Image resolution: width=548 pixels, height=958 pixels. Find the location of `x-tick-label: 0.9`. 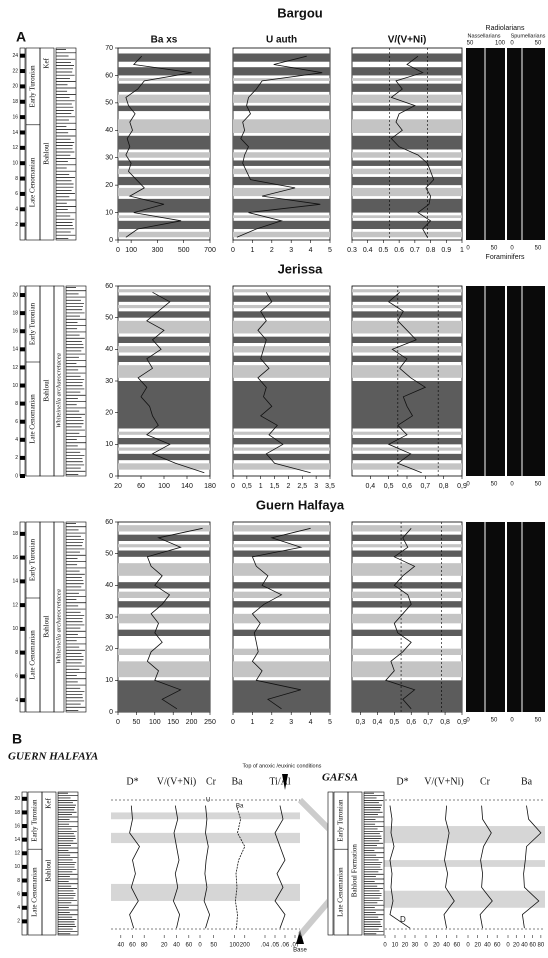

x-tick-label: 0.9 is located at coordinates (446, 250).